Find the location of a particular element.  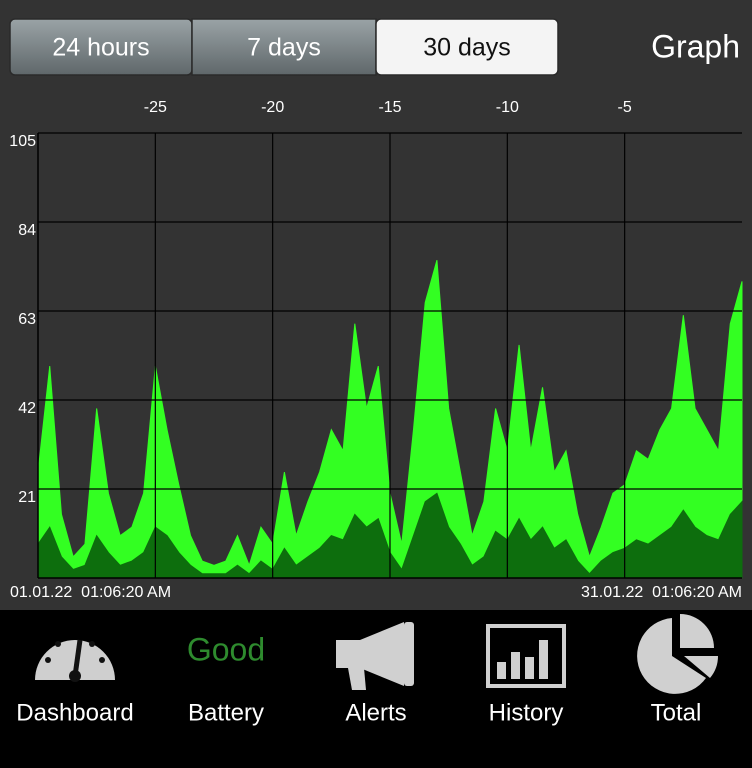

nav-items: Dashboard Battery Alerts History Total is located at coordinates (358, 712).